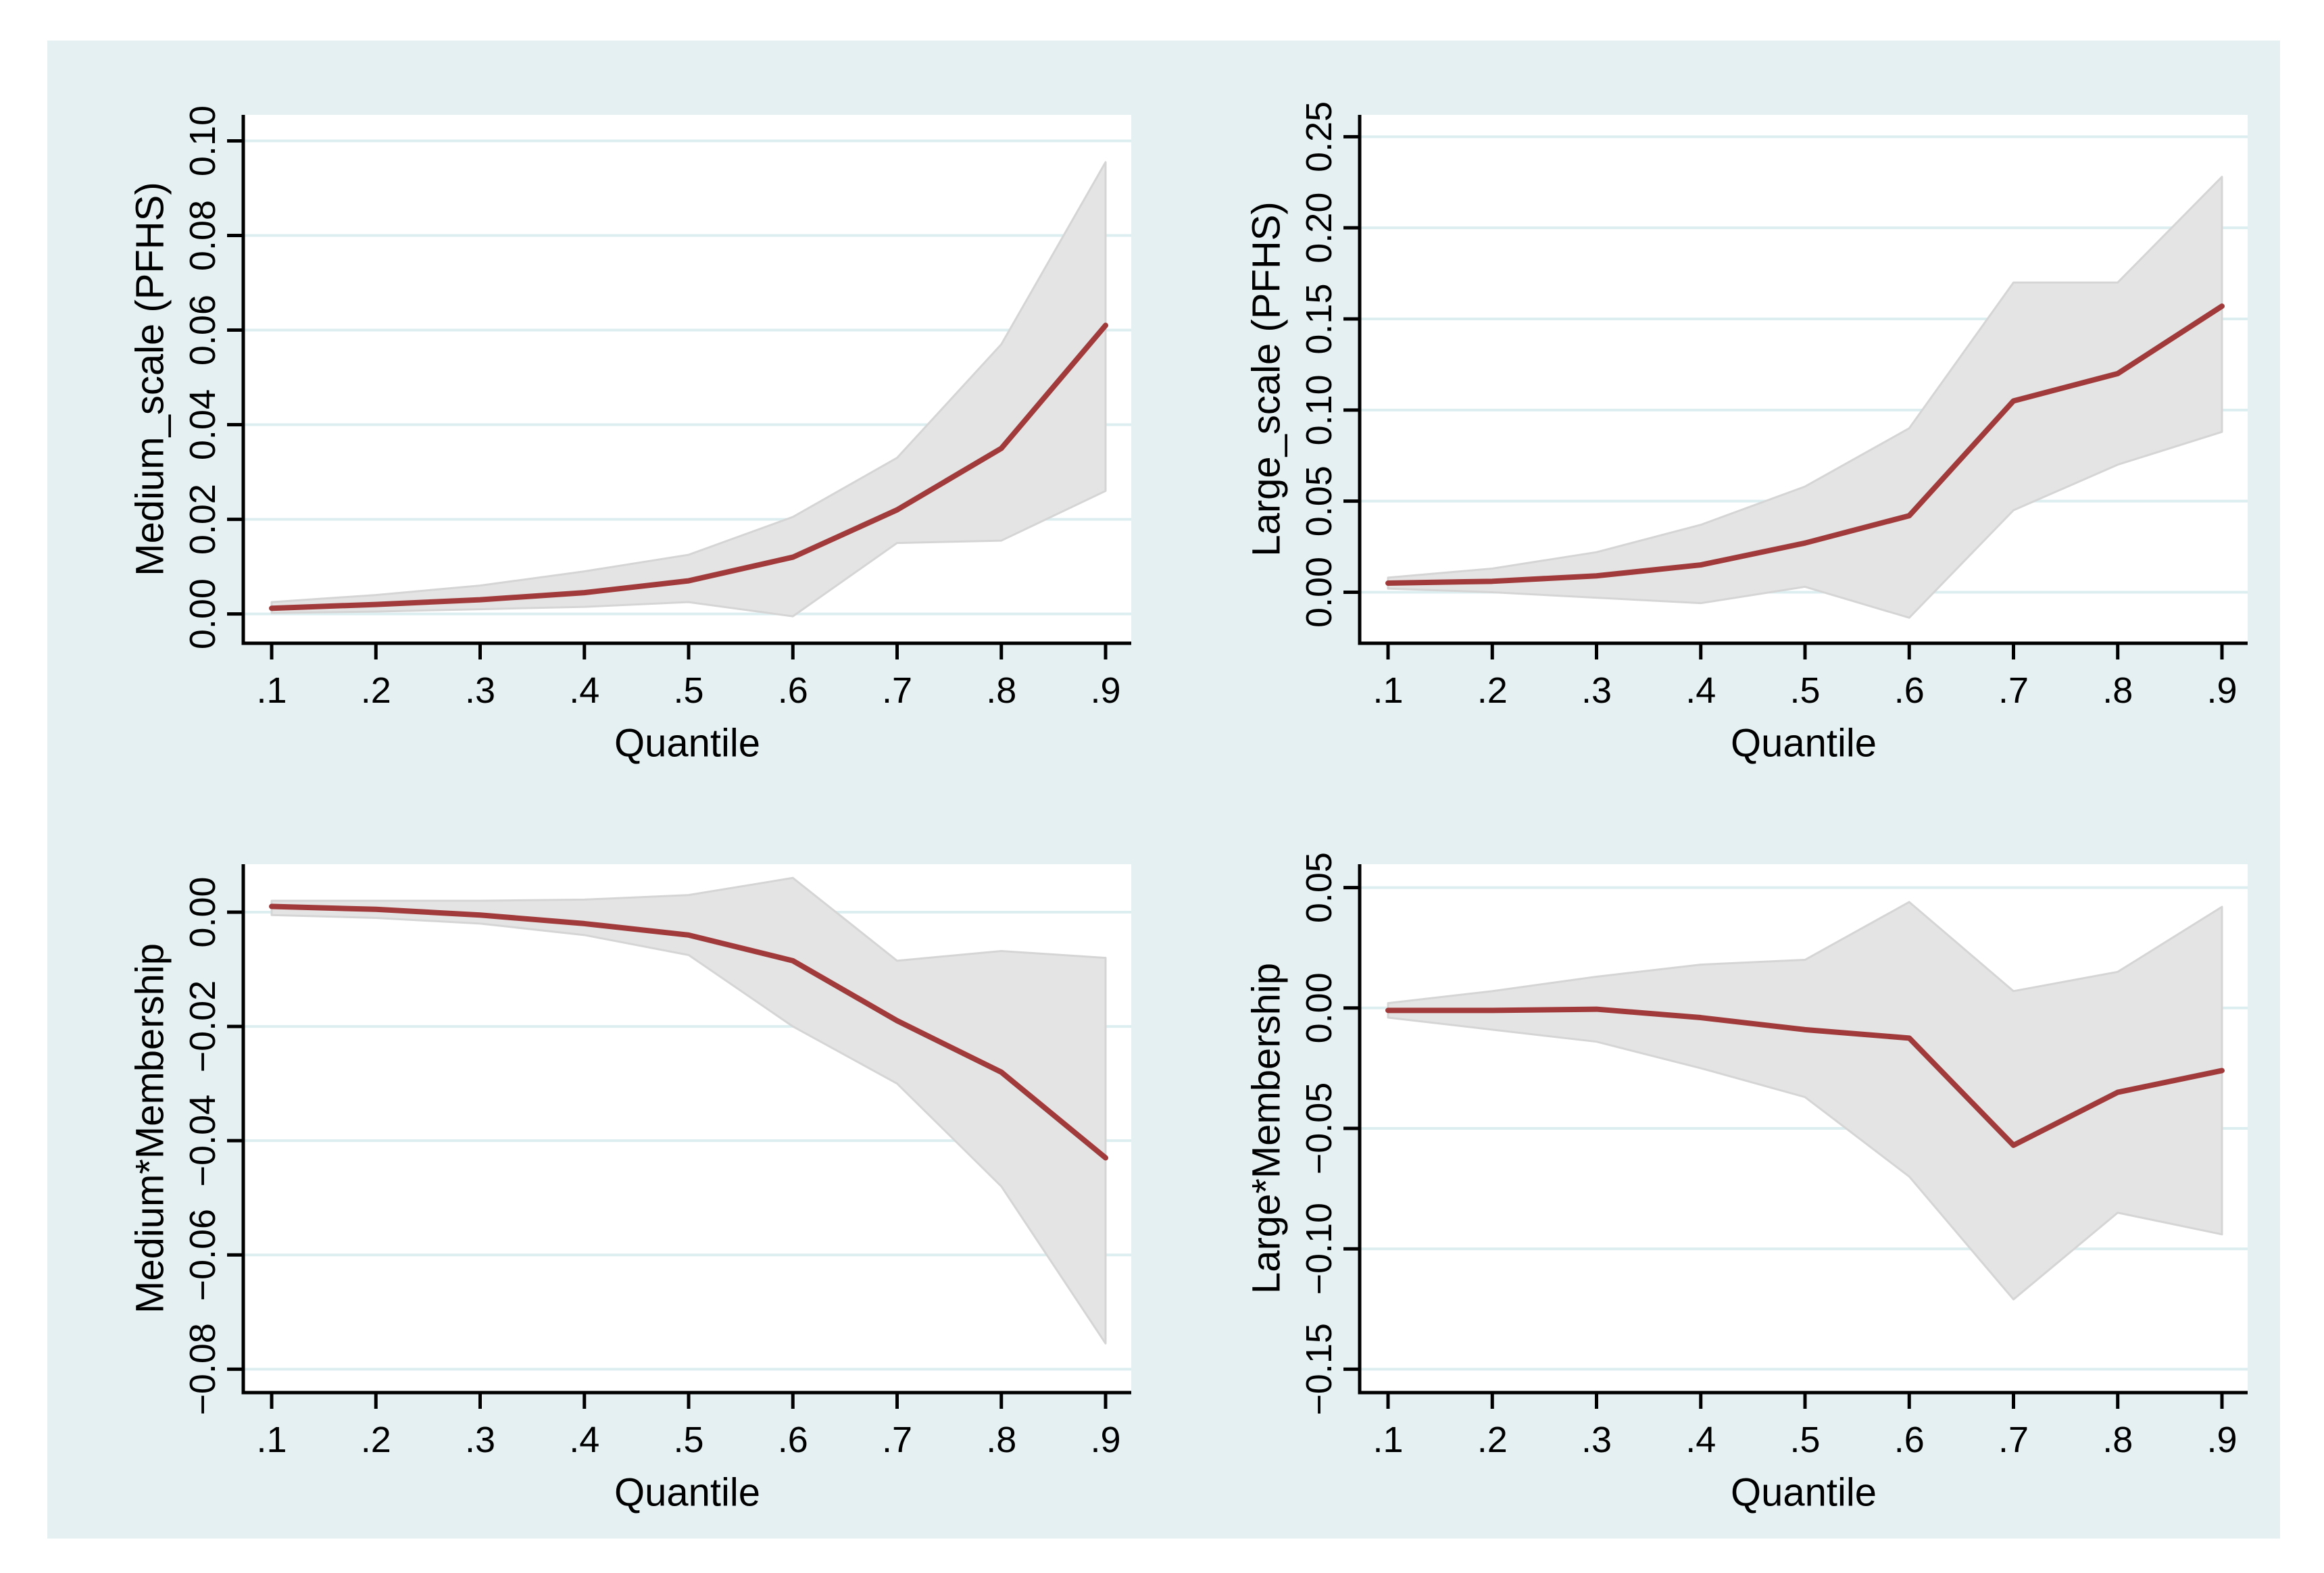  I want to click on y-axis-title: Medium_scale (PFHS), so click(150, 379).